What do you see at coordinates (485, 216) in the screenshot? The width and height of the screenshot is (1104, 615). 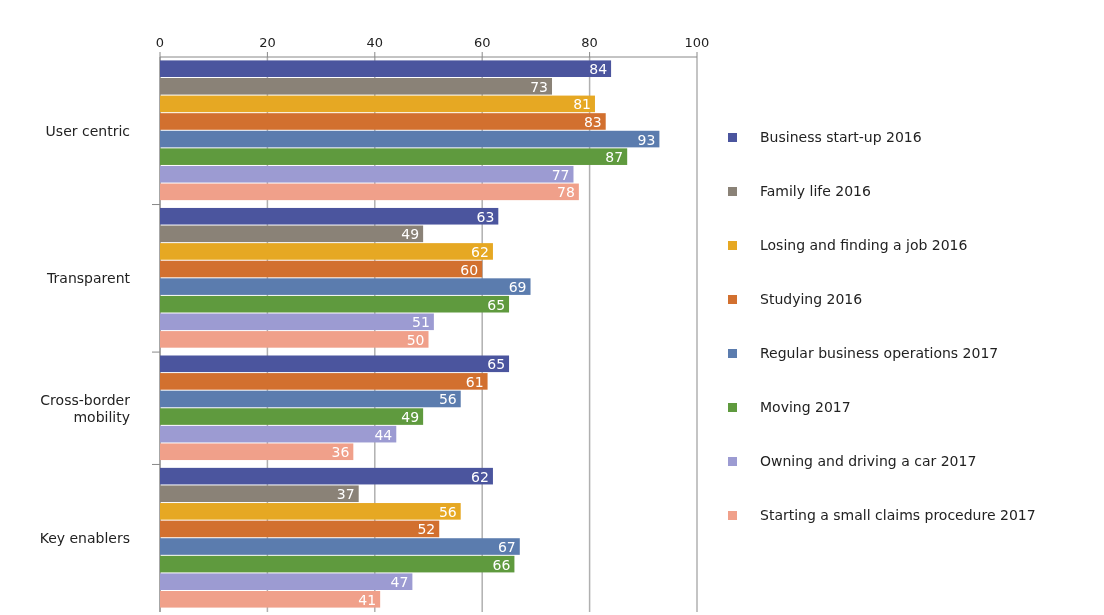 I see `data-label: 63` at bounding box center [485, 216].